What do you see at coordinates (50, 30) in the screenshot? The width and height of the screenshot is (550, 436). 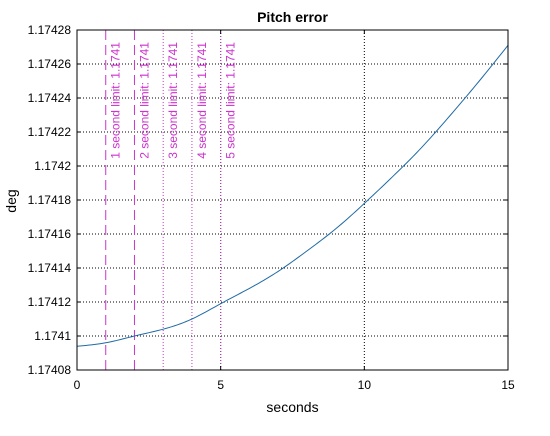 I see `y-tick-label: 1.17428` at bounding box center [50, 30].